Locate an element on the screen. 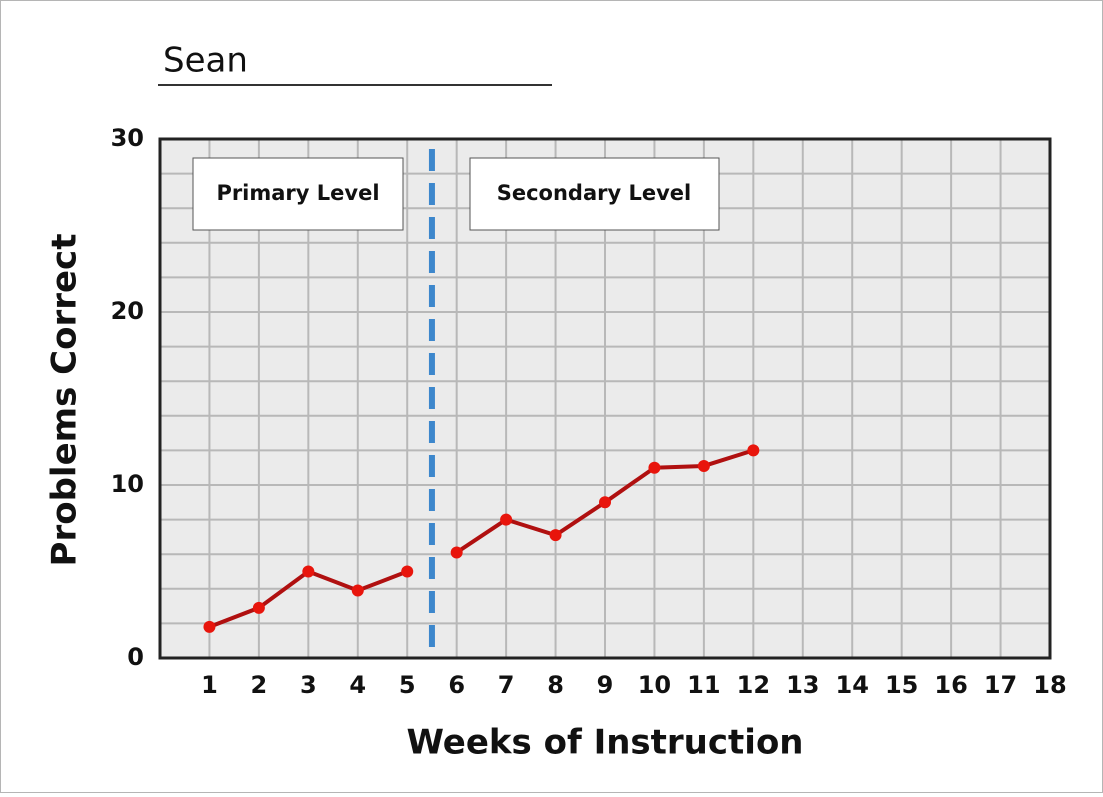 This screenshot has height=797, width=1103. x-tick-label: 18 is located at coordinates (1049, 685).